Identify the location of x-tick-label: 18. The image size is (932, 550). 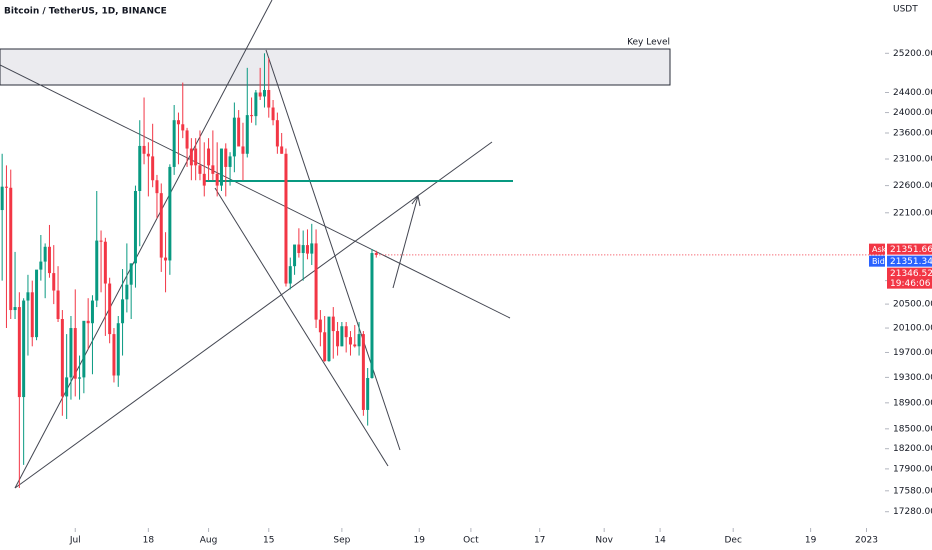
(149, 541).